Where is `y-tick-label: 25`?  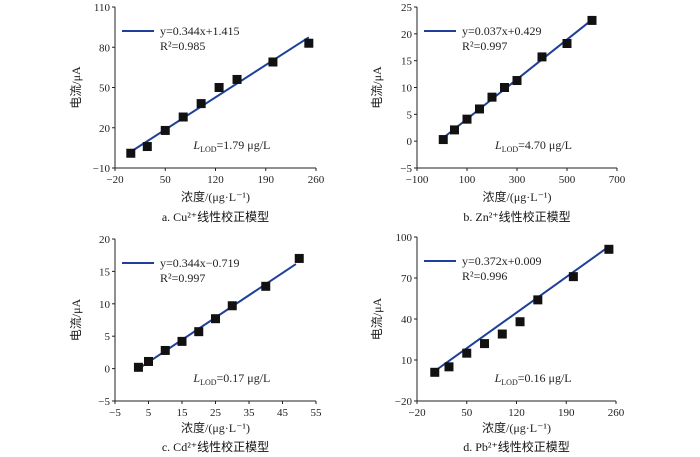 y-tick-label: 25 is located at coordinates (407, 8).